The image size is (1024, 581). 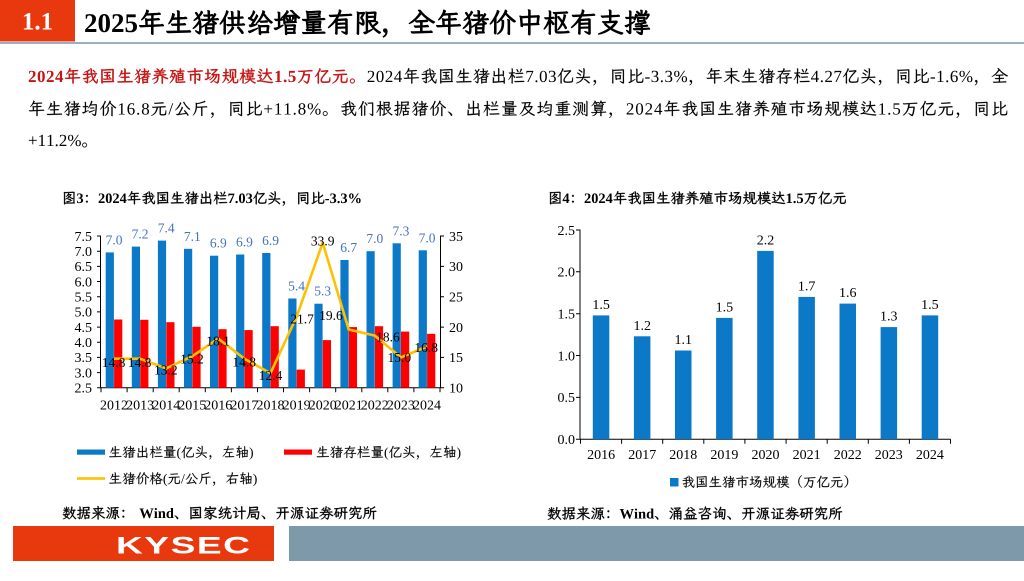 What do you see at coordinates (456, 267) in the screenshot?
I see `svg-text: 30` at bounding box center [456, 267].